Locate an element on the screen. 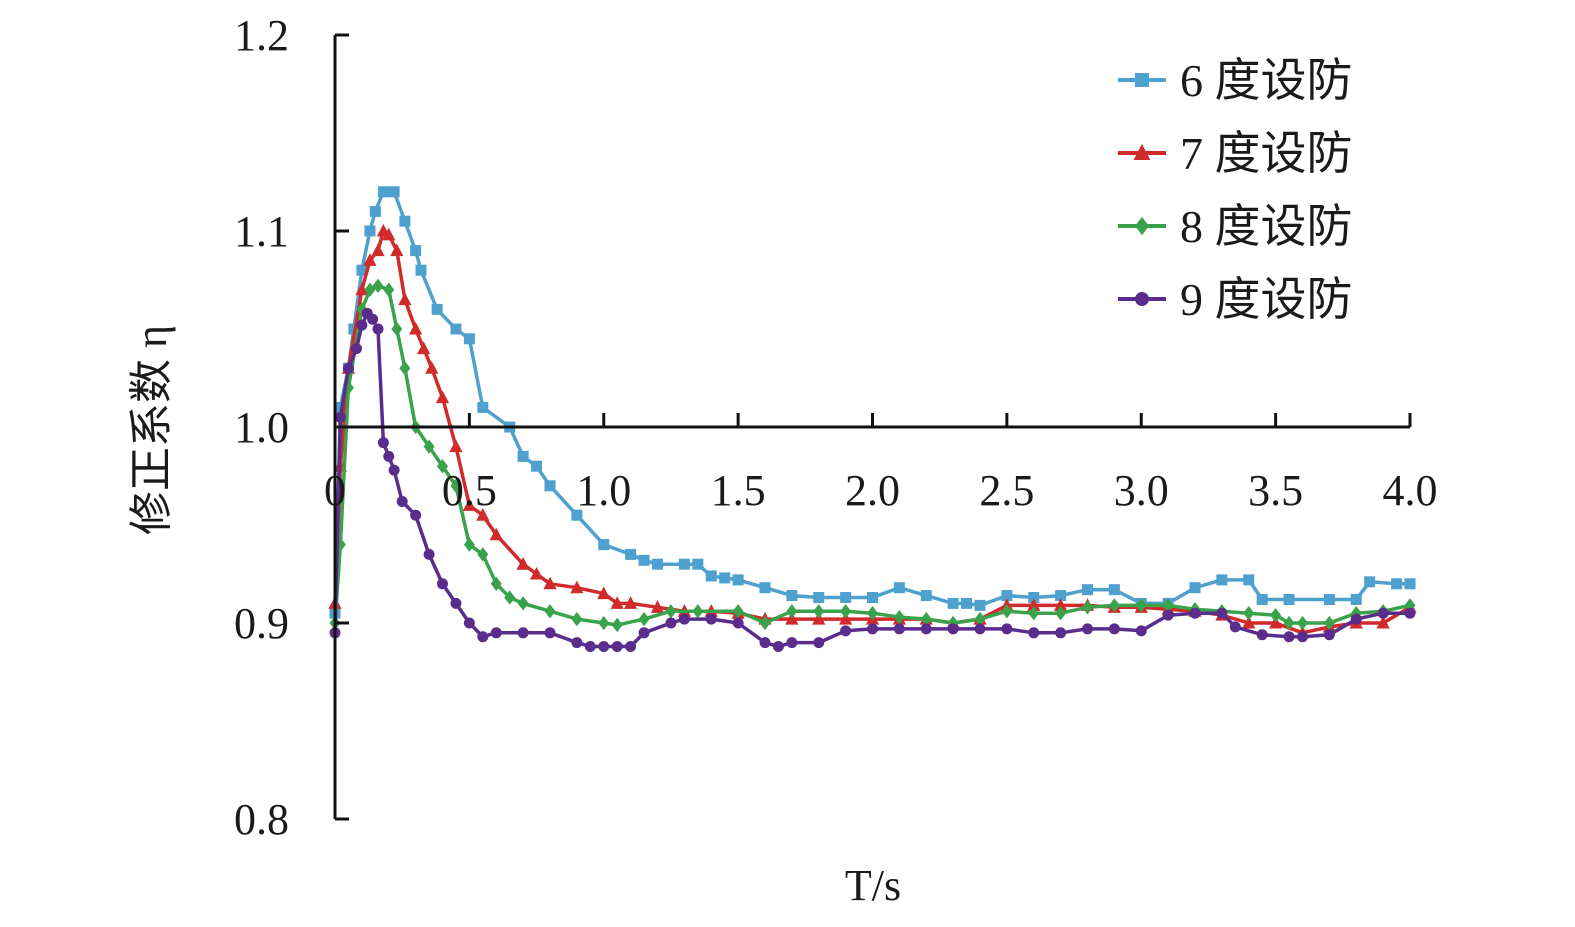 The width and height of the screenshot is (1575, 927). x-tick-label: 3.0 is located at coordinates (1141, 490).